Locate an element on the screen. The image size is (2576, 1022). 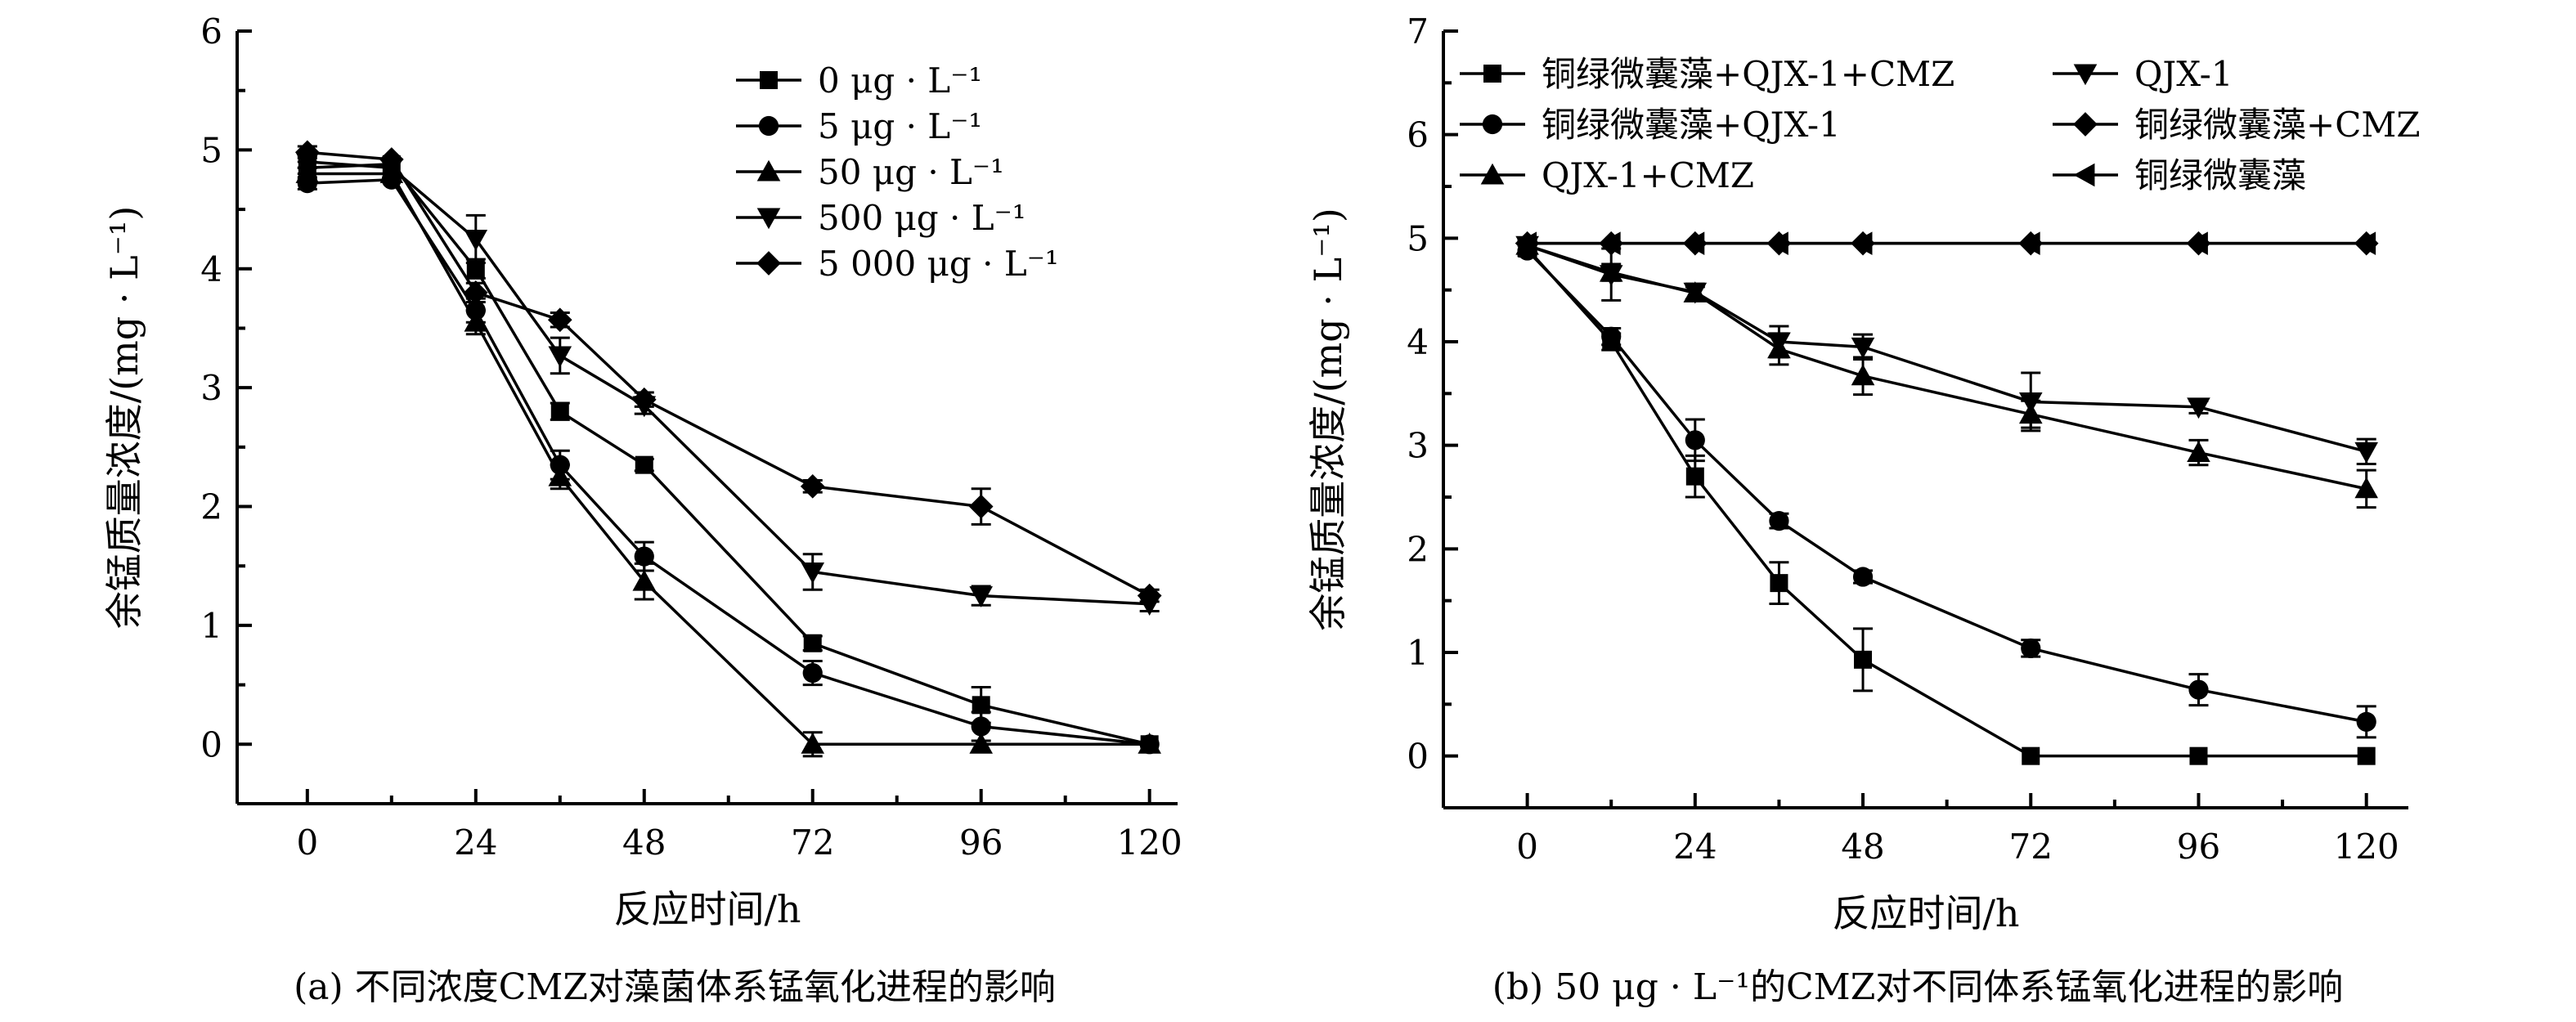
y-tick-label: 6 is located at coordinates (211, 32).